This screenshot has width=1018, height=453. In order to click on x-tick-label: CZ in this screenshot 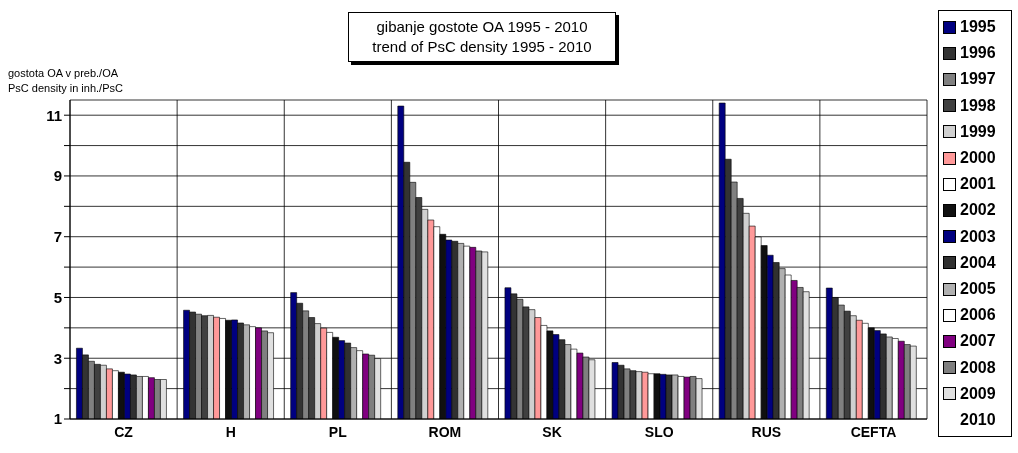, I will do `click(124, 431)`.